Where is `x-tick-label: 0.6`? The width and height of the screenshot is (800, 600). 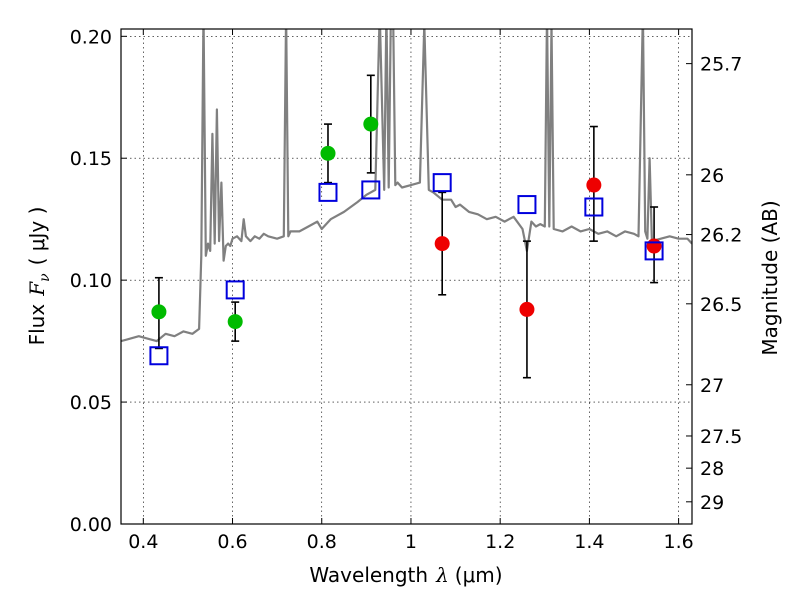 x-tick-label: 0.6 is located at coordinates (232, 542).